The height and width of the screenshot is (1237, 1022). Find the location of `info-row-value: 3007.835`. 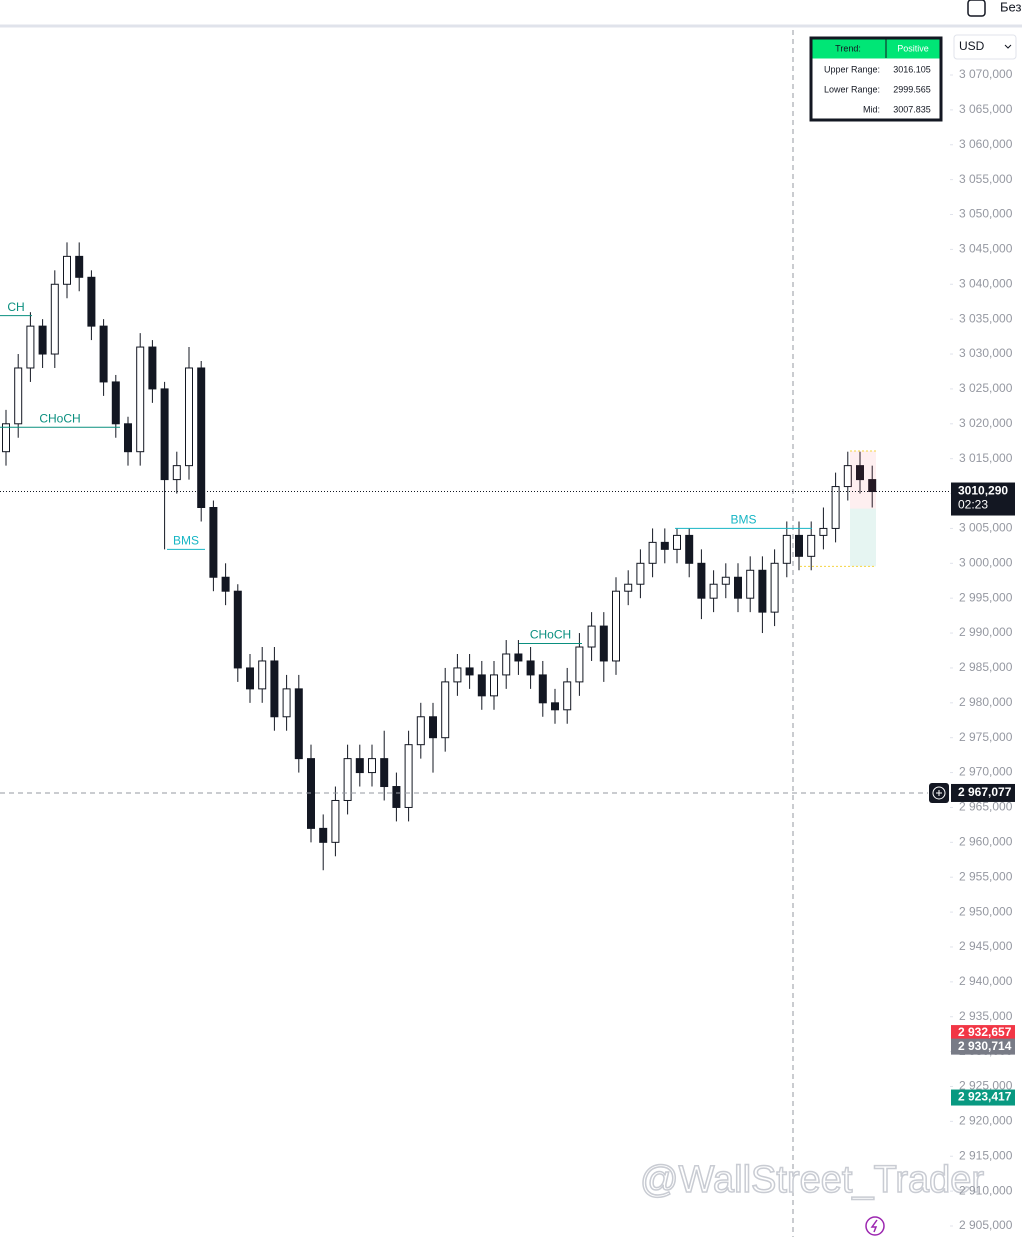

info-row-value: 3007.835 is located at coordinates (912, 109).